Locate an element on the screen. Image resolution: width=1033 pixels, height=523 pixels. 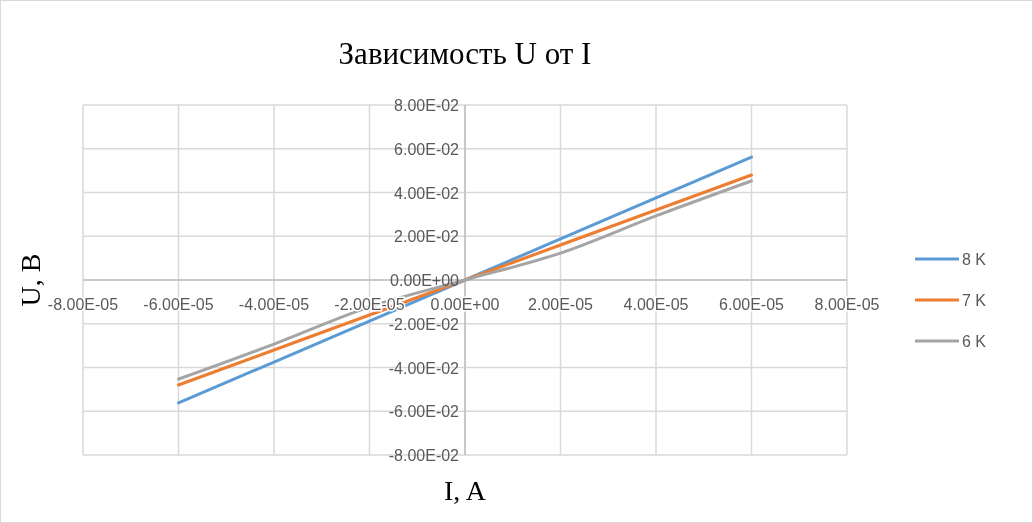
y-tick-label: -4.00E-02 is located at coordinates (424, 368).